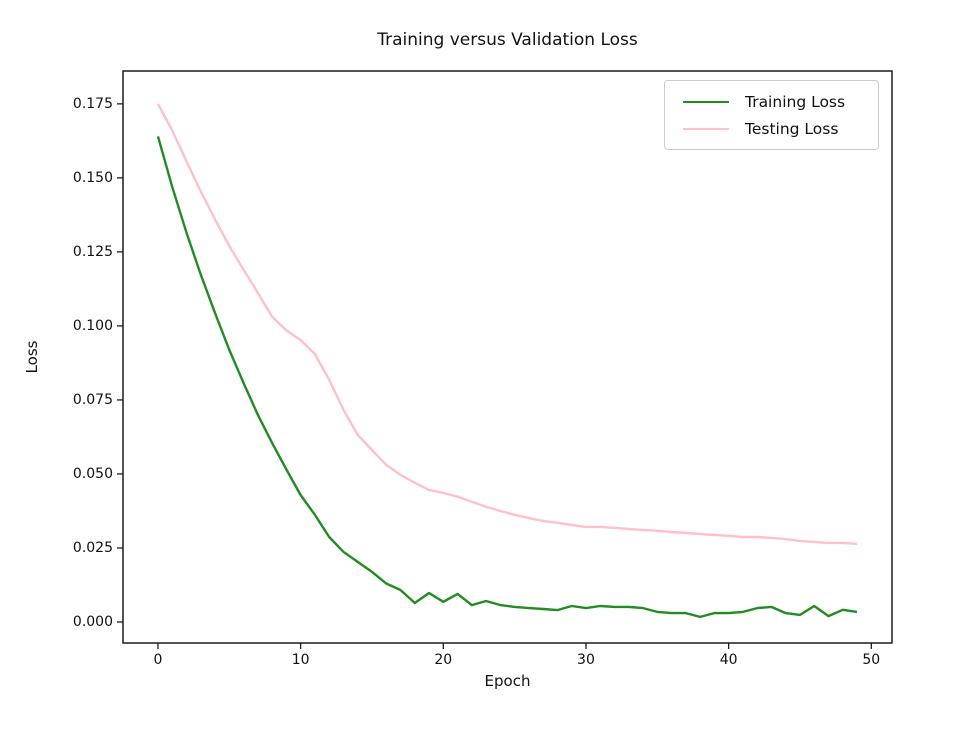 The image size is (956, 748). Describe the element at coordinates (795, 101) in the screenshot. I see `legend-label-training: Training Loss` at that location.